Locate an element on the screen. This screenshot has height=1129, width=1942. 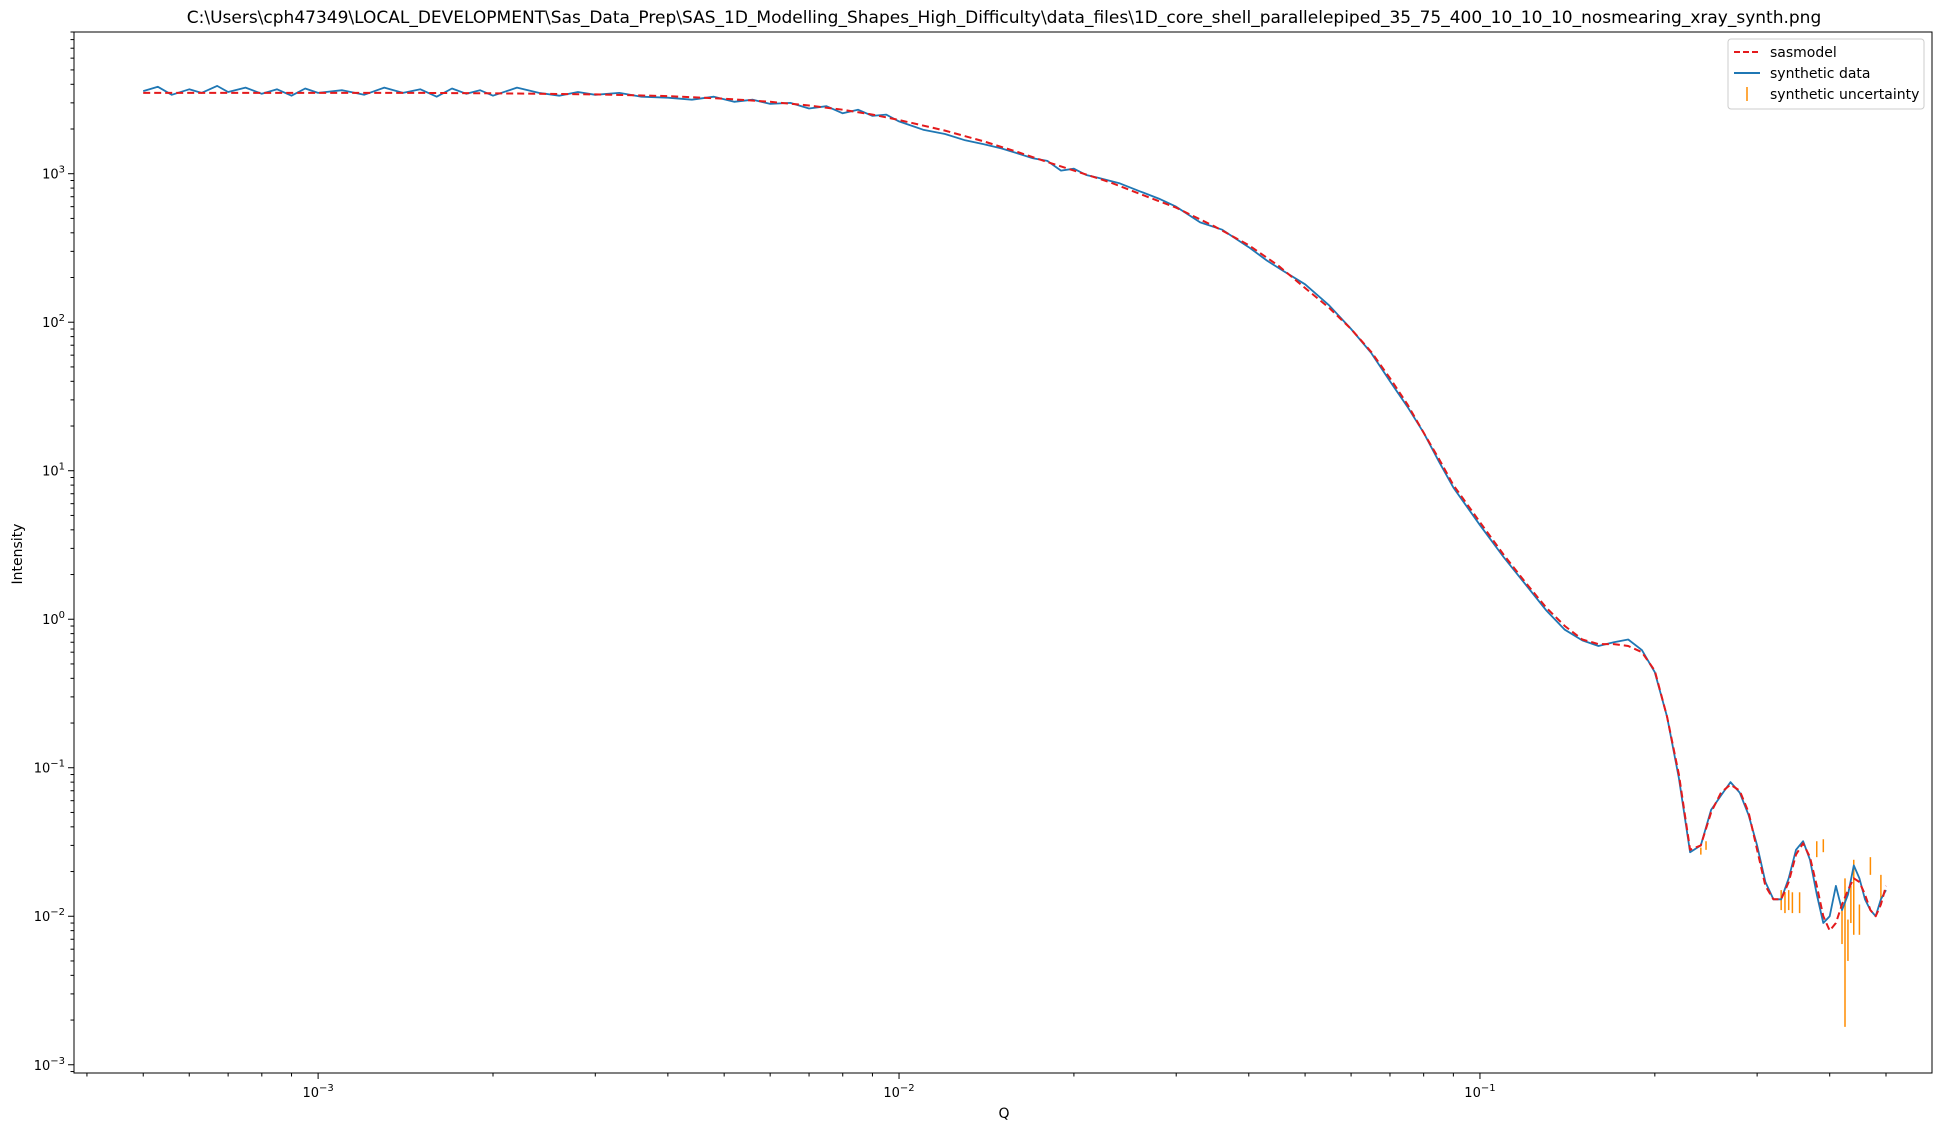
y-tick-label: 10¹ is located at coordinates (53, 471).